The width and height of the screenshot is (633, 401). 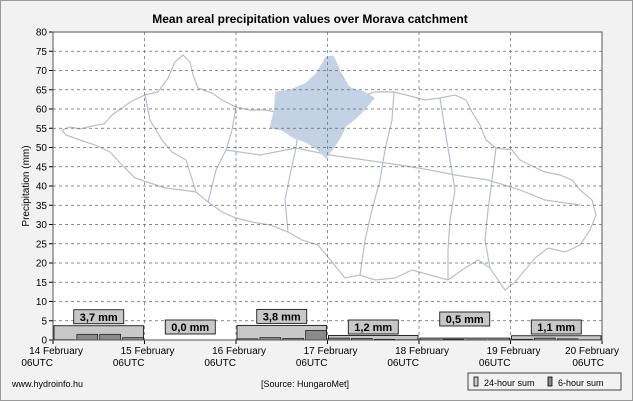 What do you see at coordinates (322, 107) in the screenshot?
I see `morava-catchment-area` at bounding box center [322, 107].